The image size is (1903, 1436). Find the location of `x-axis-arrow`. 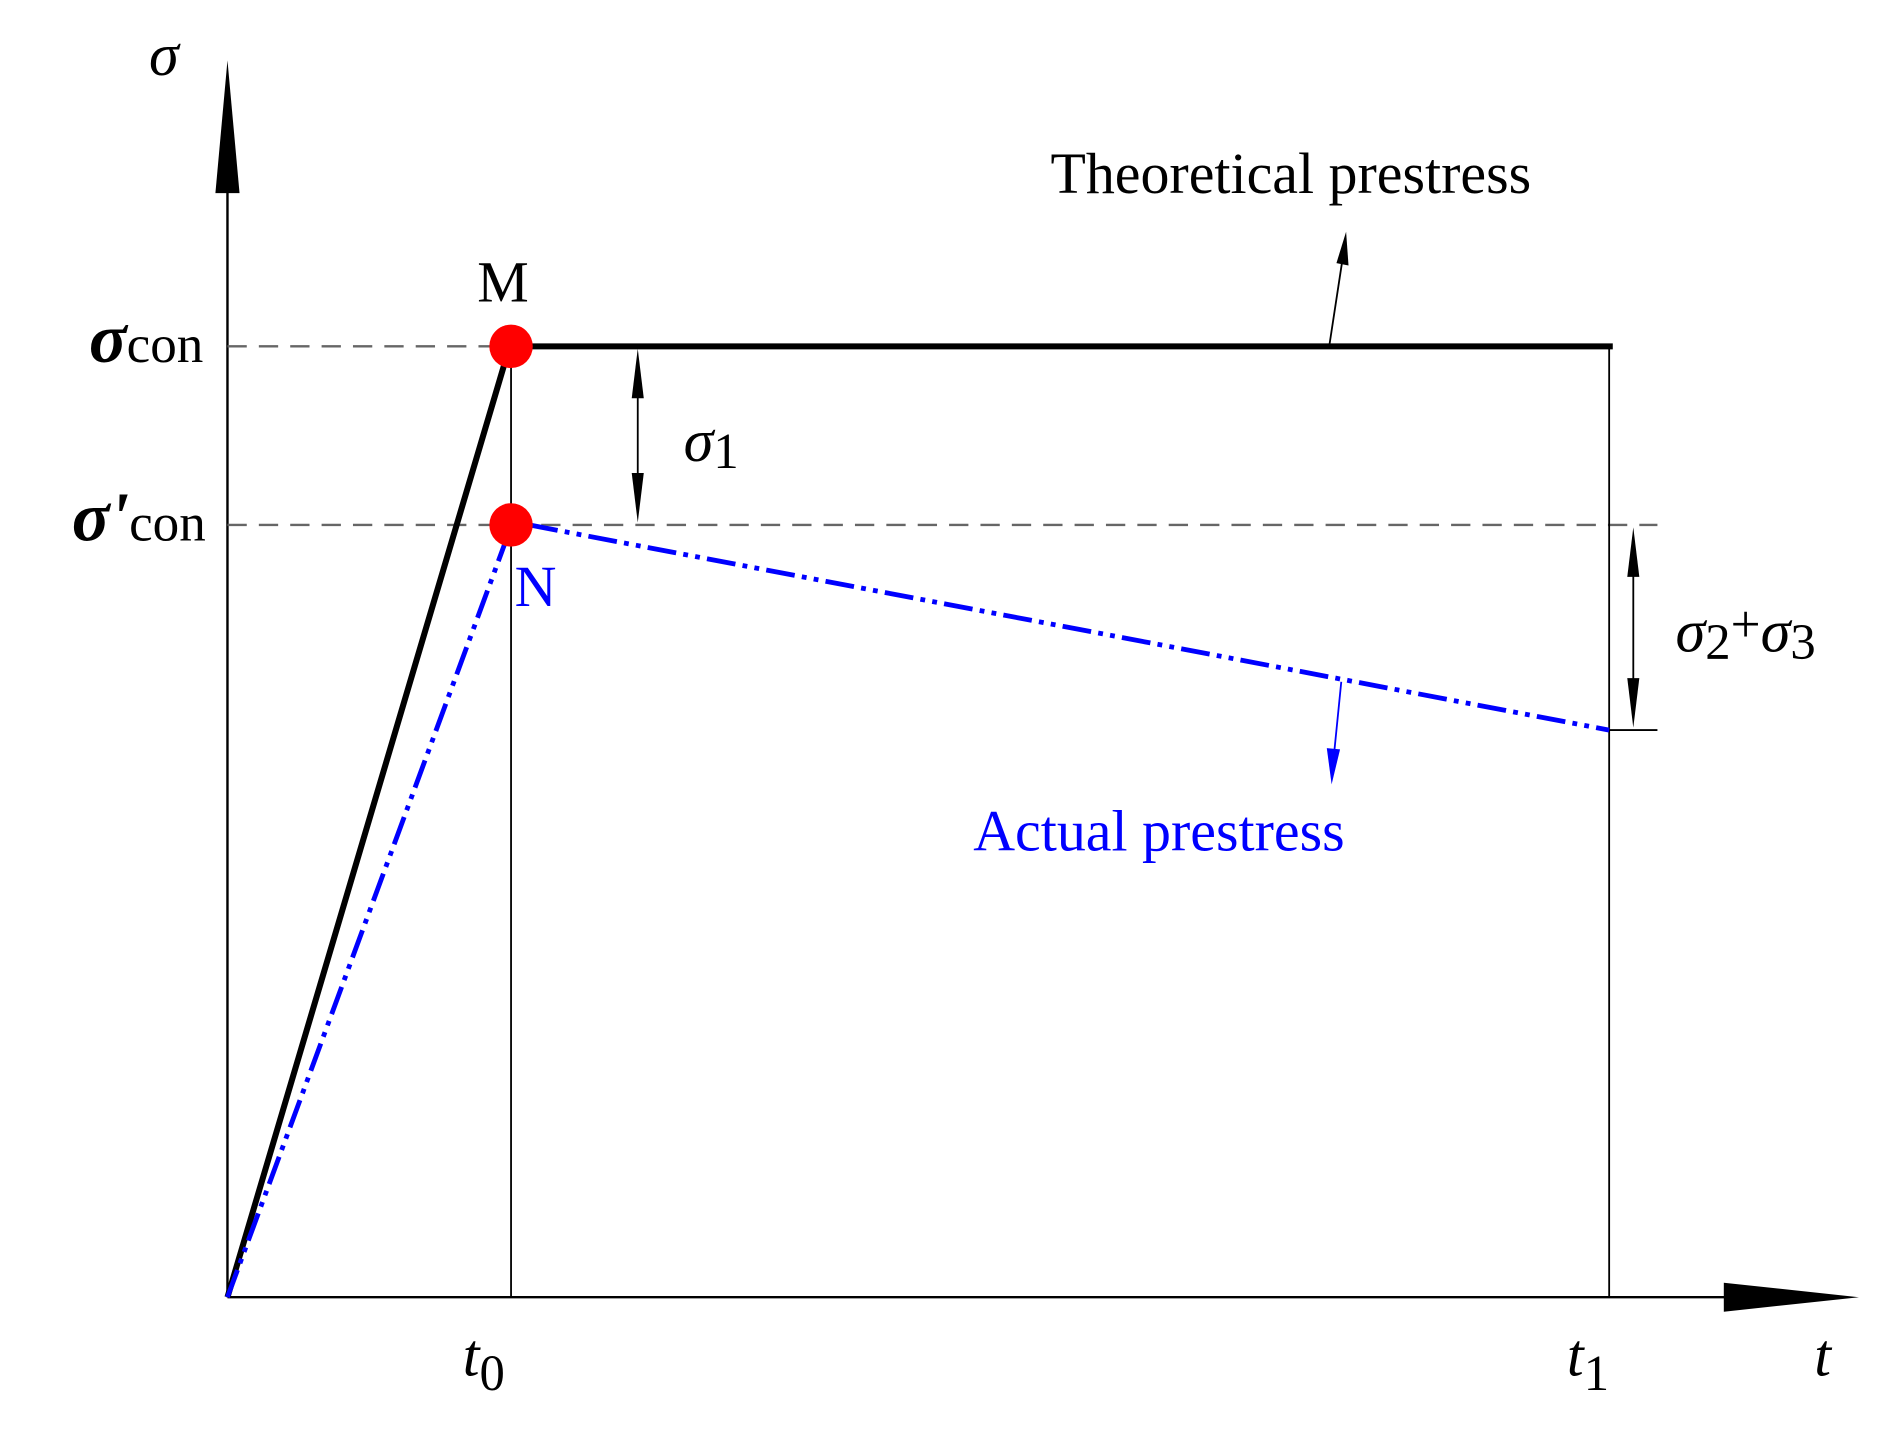

x-axis-arrow is located at coordinates (1791, 1297).